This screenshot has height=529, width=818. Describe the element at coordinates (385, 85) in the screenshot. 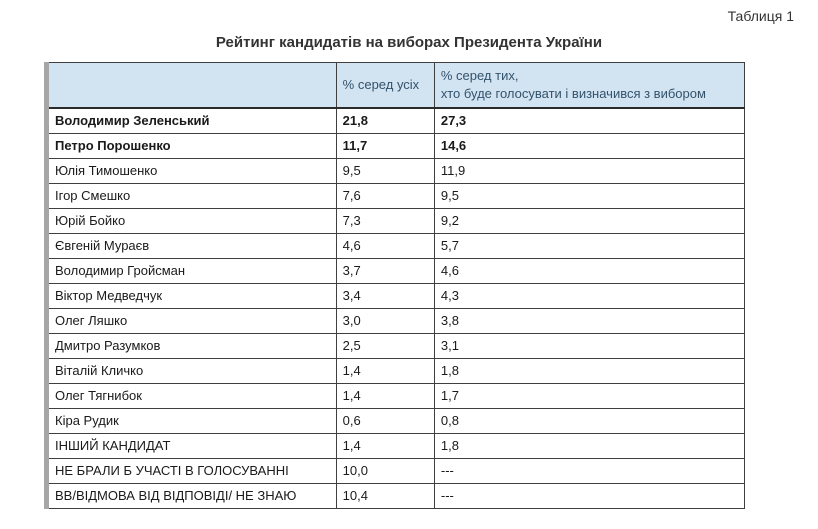

I see `header-percent-all: % серед усіх` at that location.